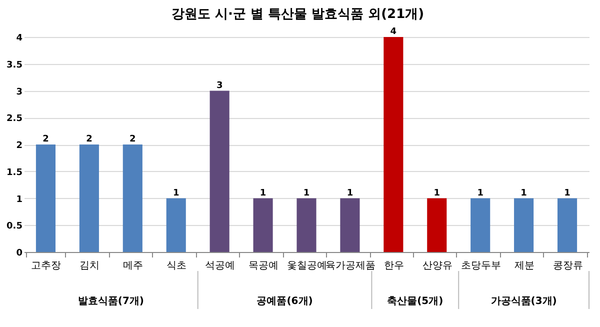 This screenshot has height=327, width=600. What do you see at coordinates (415, 301) in the screenshot?
I see `text: 축산물(5개)` at bounding box center [415, 301].